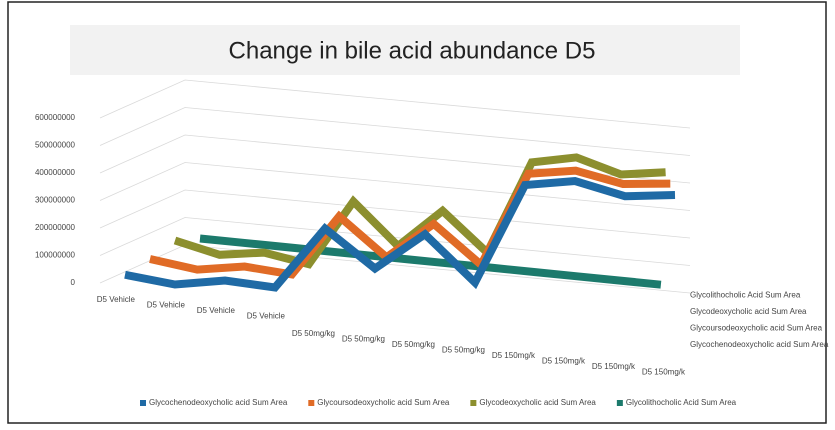 The image size is (835, 430). What do you see at coordinates (756, 328) in the screenshot?
I see `depth-label: Glycoursodeoxycholic acid Sum Area` at bounding box center [756, 328].